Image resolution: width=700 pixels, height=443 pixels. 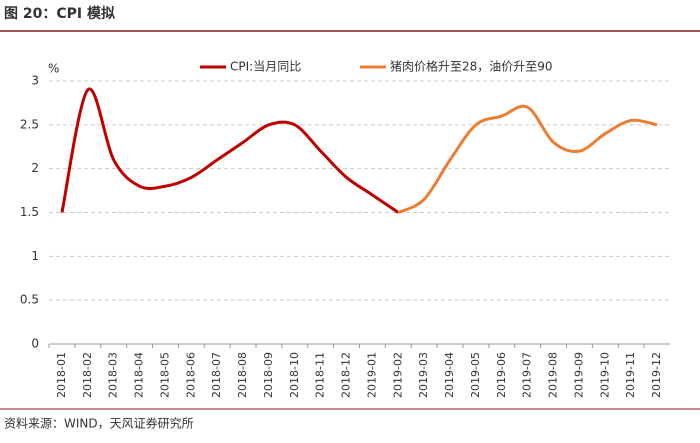 What do you see at coordinates (475, 375) in the screenshot?
I see `x-tick-label: 2019-05` at bounding box center [475, 375].